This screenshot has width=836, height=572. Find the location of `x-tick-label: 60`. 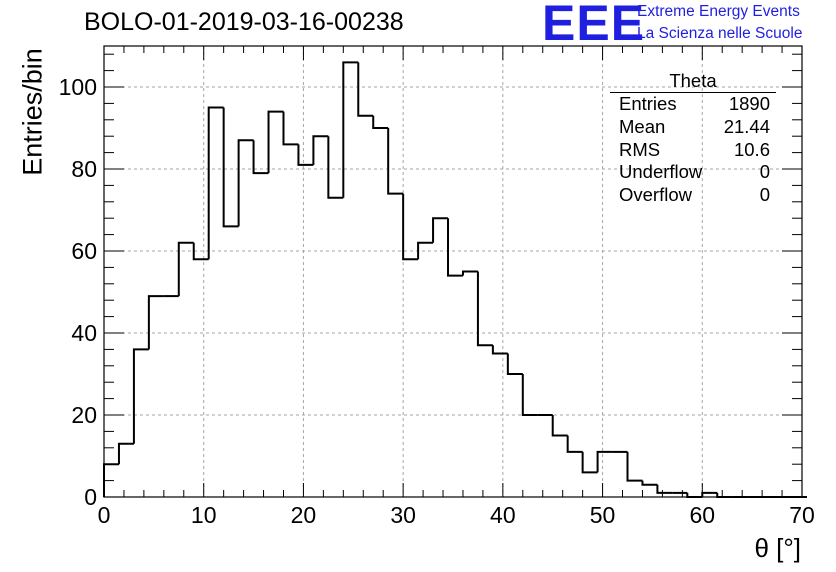

x-tick-label: 60 is located at coordinates (702, 515).